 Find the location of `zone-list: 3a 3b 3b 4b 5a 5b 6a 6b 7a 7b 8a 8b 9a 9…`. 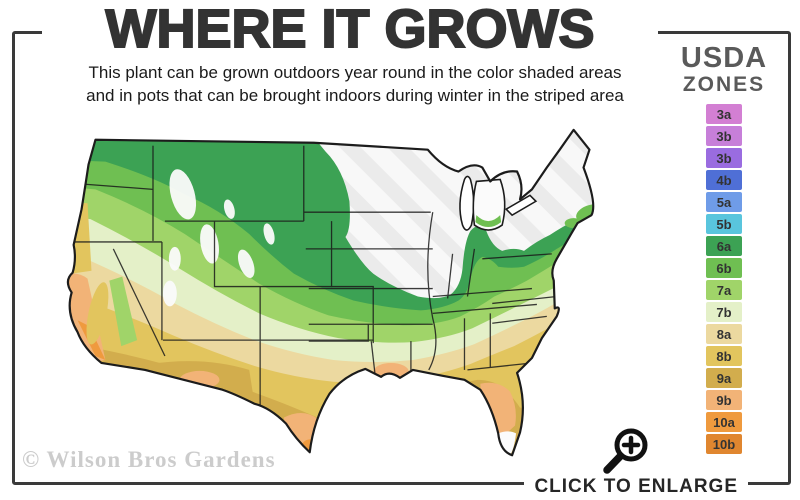

zone-list: 3a 3b 3b 4b 5a 5b 6a 6b 7a 7b 8a 8b 9a 9… is located at coordinates (724, 279).